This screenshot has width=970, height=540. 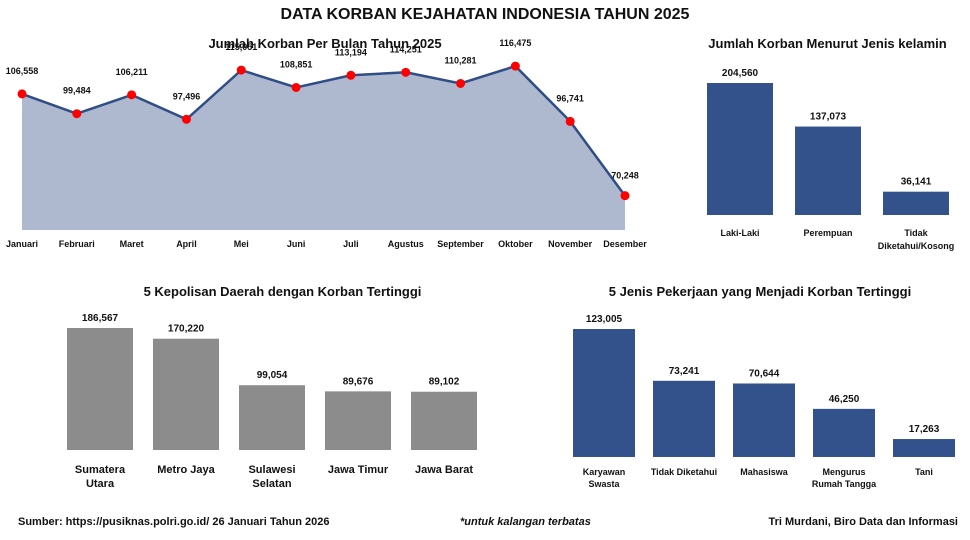 What do you see at coordinates (271, 484) in the screenshot?
I see `polda-category-label-2-1: Selatan` at bounding box center [271, 484].